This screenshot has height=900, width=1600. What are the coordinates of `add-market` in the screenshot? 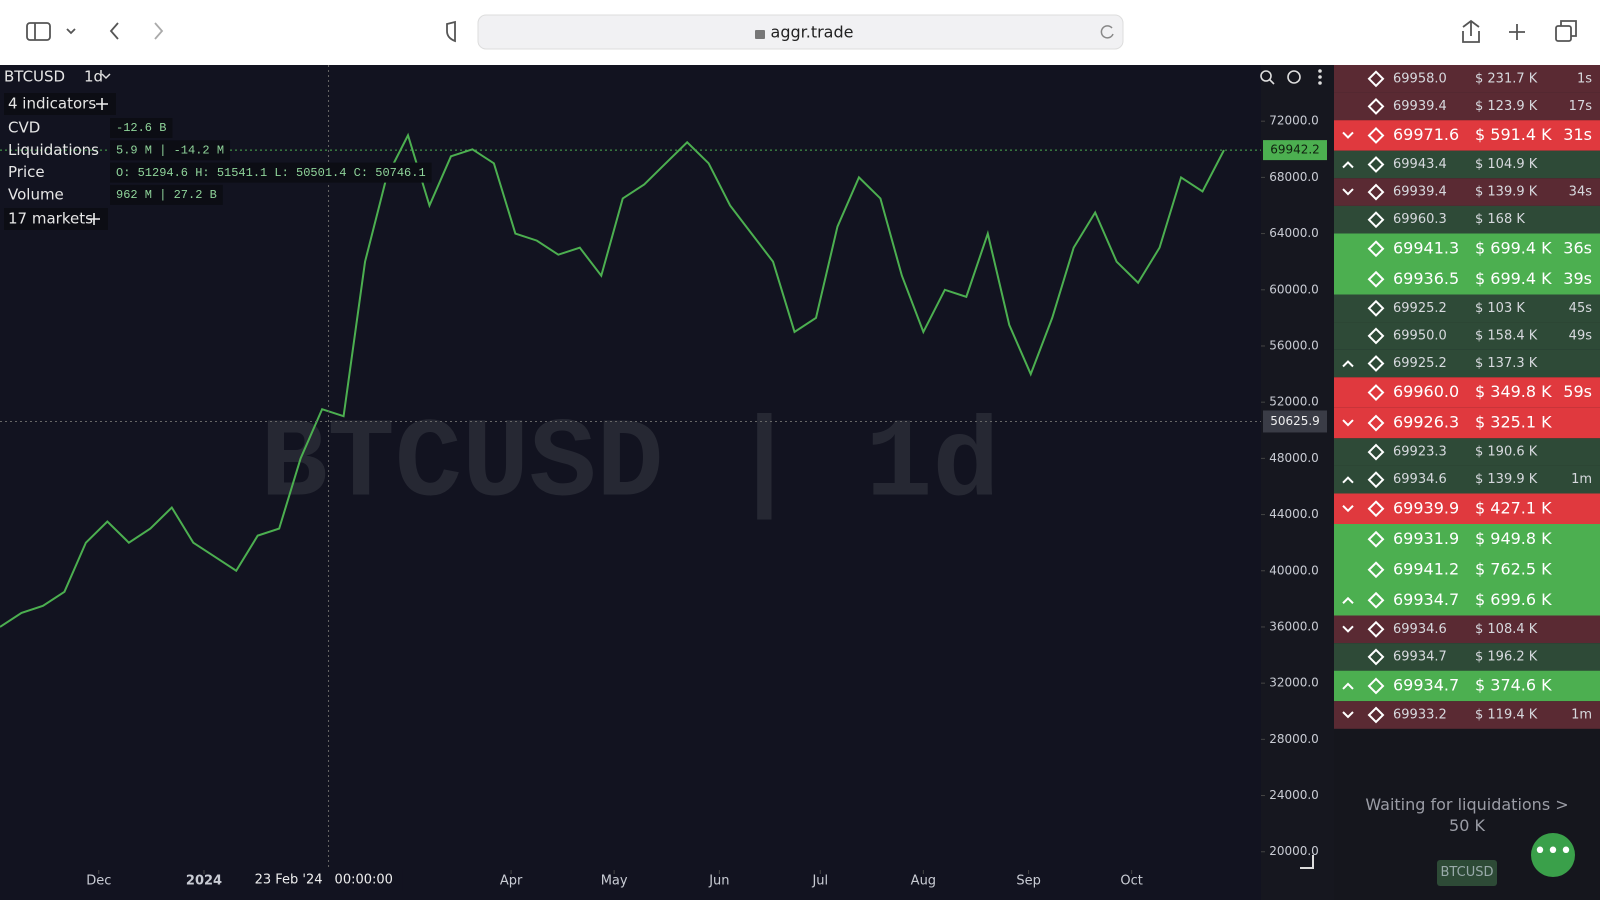 It's located at (94, 219).